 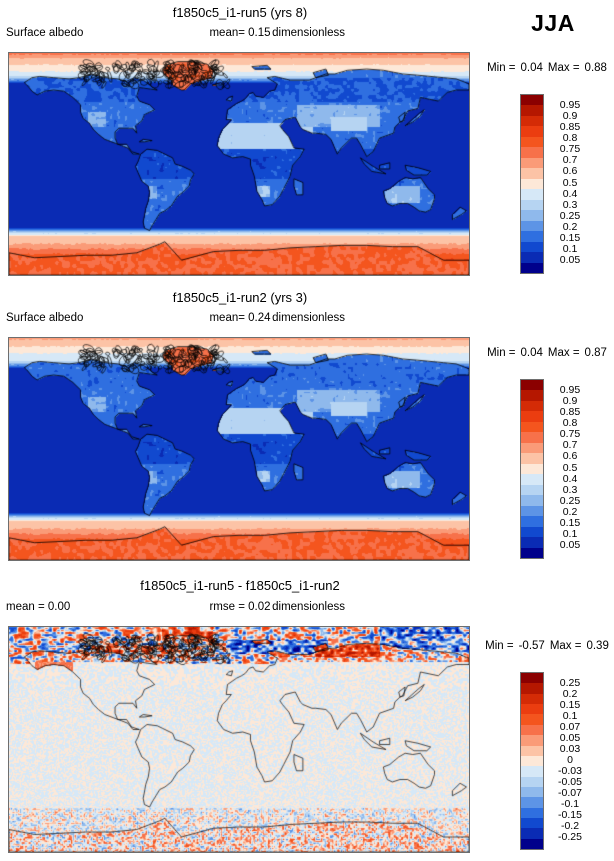 What do you see at coordinates (240, 33) in the screenshot?
I see `panel-run5-mean-label: mean= 0.15` at bounding box center [240, 33].